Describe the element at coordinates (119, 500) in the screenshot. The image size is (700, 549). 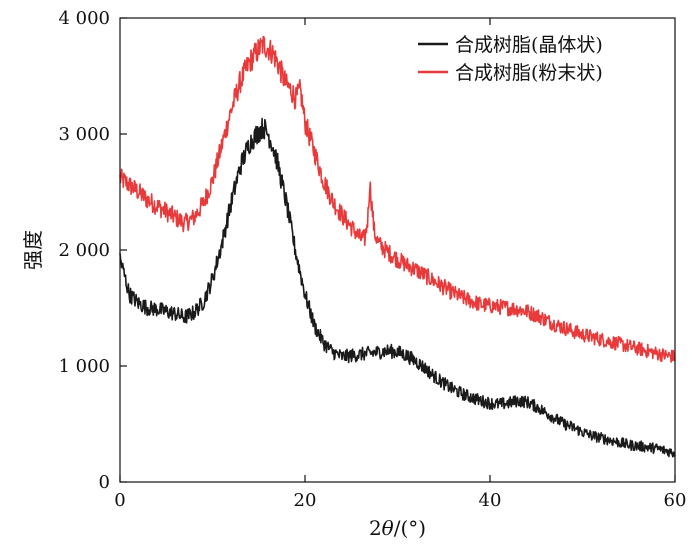
I see `x-tick-label: 0` at that location.